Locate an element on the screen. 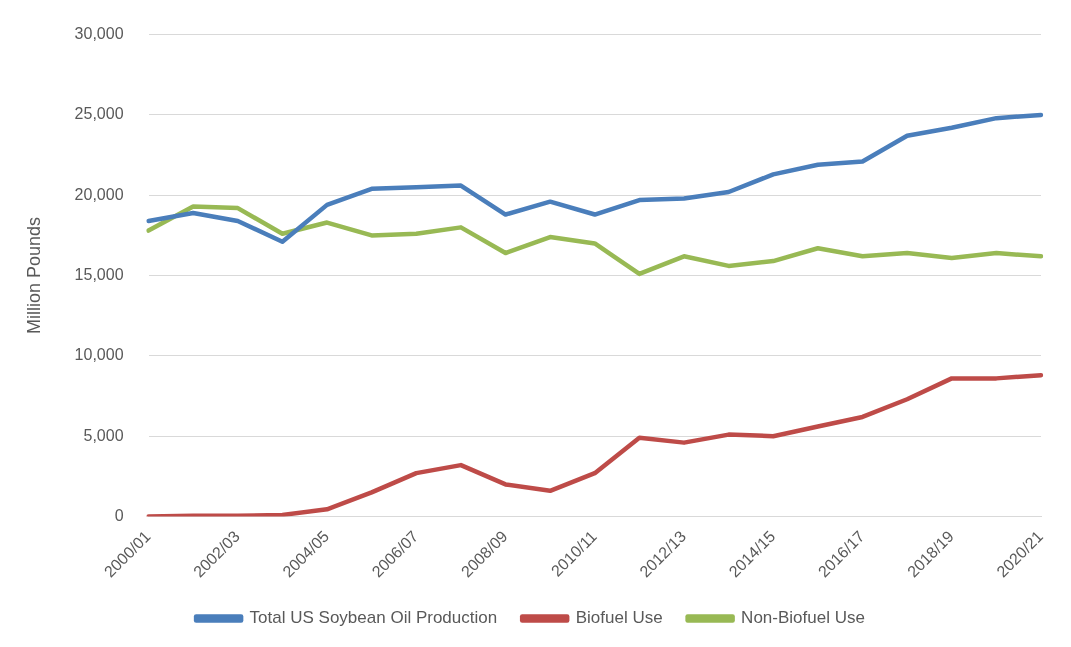  legend-label: Non-Biofuel Use is located at coordinates (803, 618).